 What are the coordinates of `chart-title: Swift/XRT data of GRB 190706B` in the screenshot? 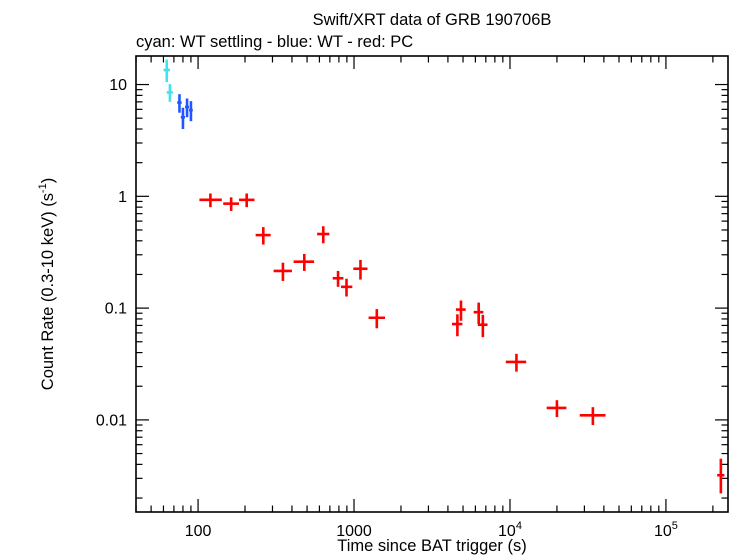 It's located at (432, 20).